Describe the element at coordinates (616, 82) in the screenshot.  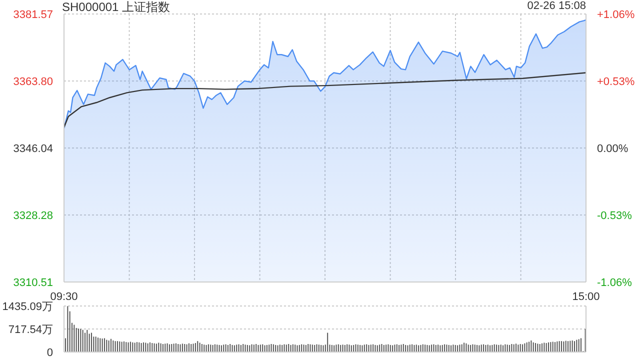
I see `y2-tick-label: +0.53%` at that location.